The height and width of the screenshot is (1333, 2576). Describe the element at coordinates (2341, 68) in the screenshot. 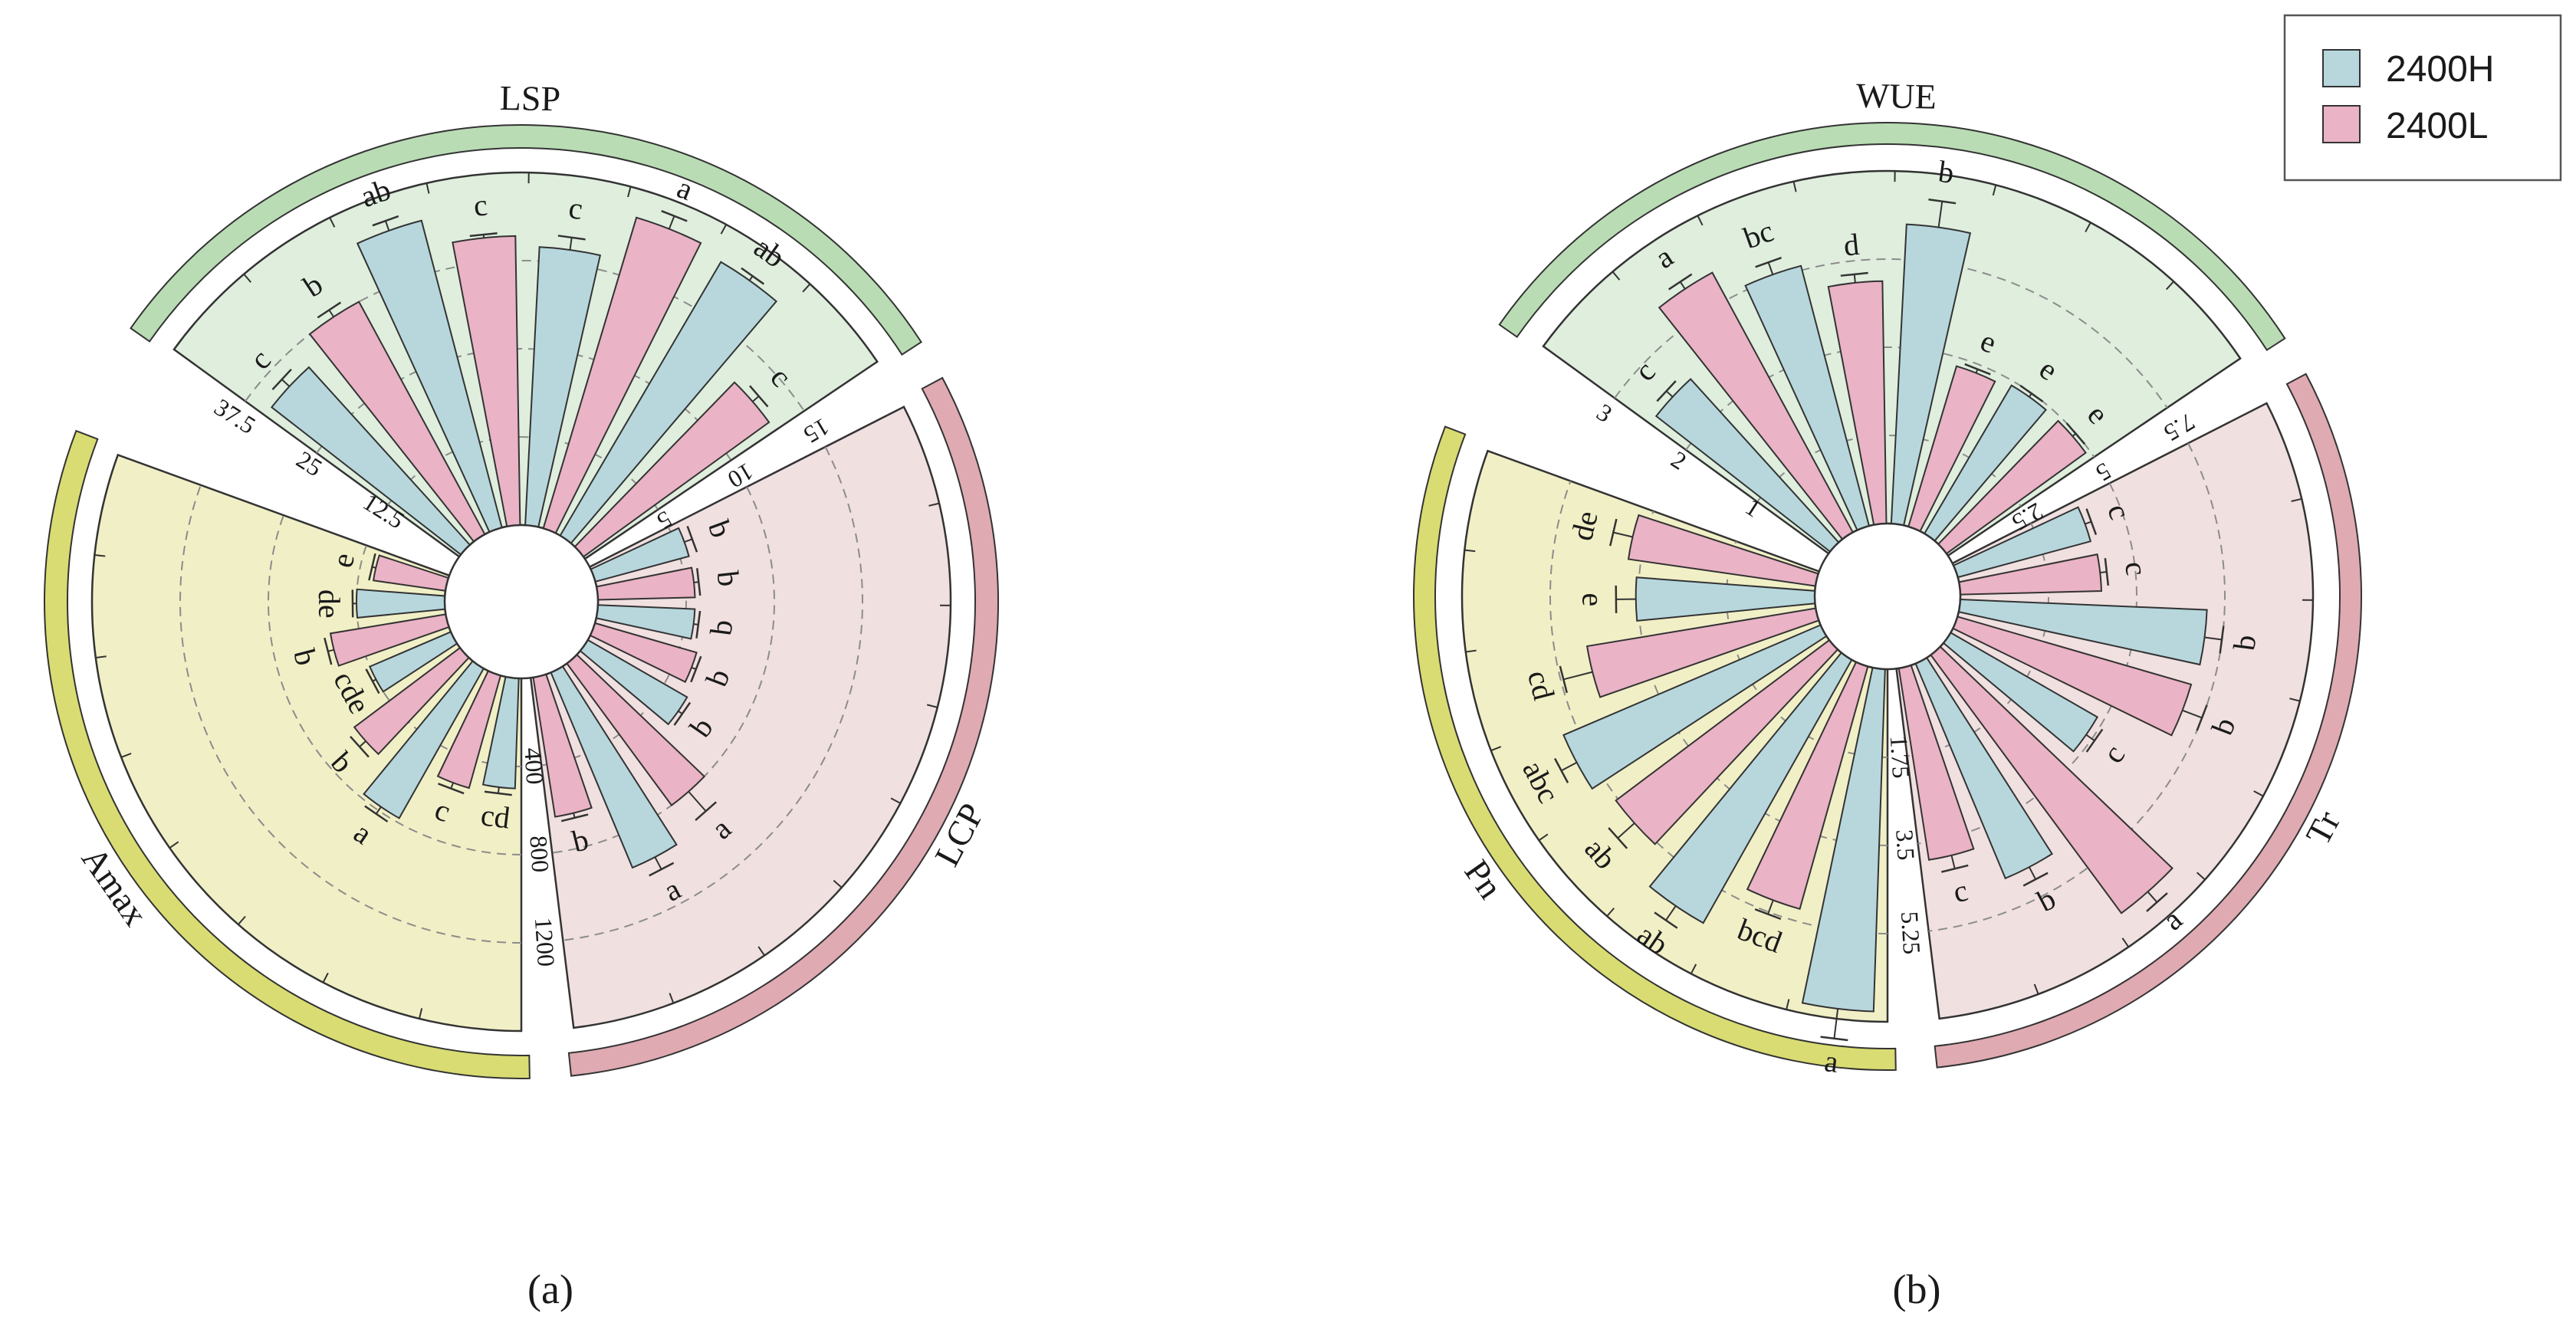

I see `legend-swatch-2400h` at that location.